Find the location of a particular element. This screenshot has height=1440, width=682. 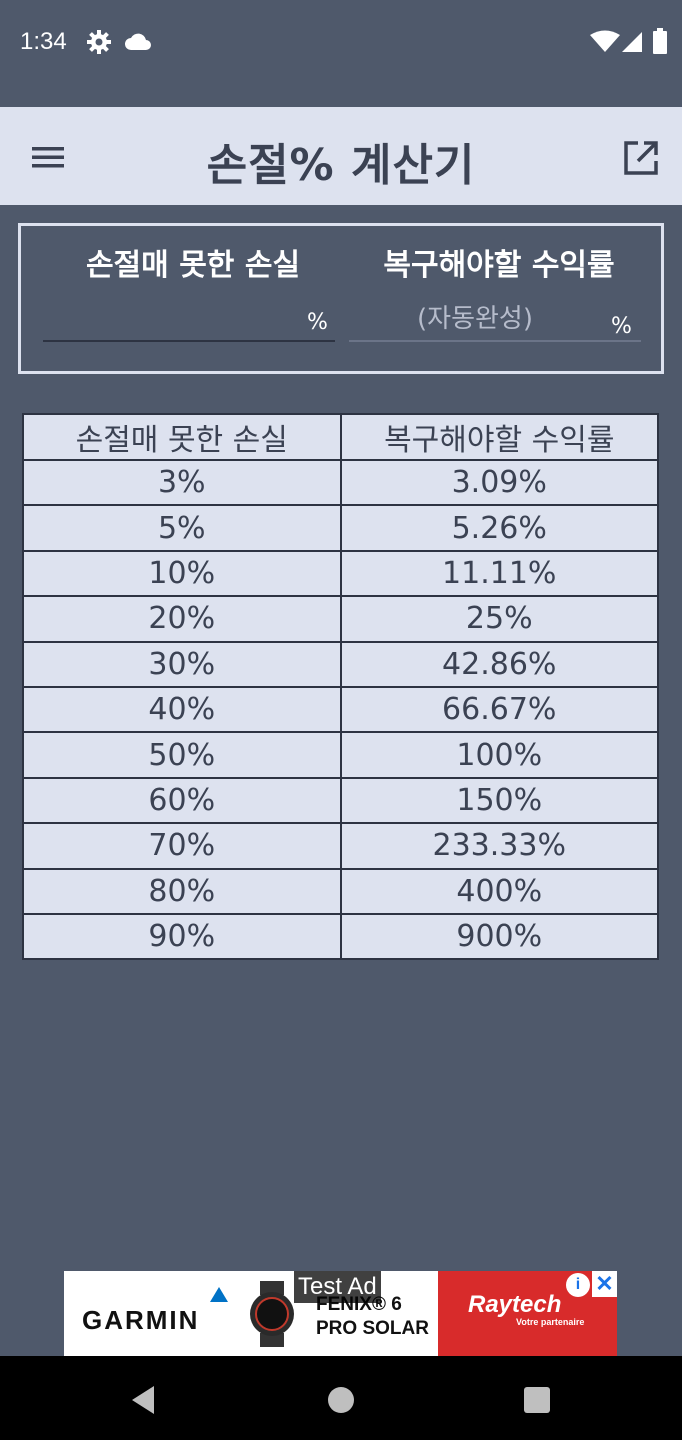

recovery-output-field is located at coordinates (495, 320).